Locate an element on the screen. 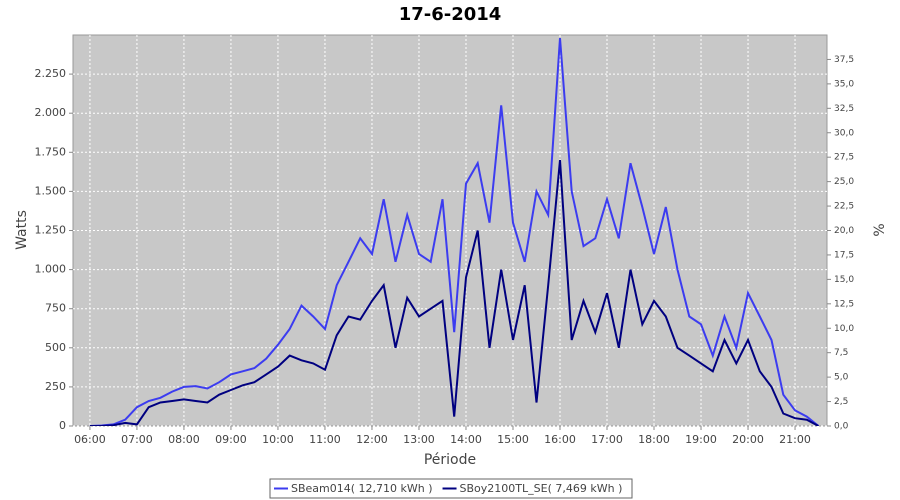 Image resolution: width=900 pixels, height=500 pixels. y2-tick-label: 27,5 is located at coordinates (844, 158).